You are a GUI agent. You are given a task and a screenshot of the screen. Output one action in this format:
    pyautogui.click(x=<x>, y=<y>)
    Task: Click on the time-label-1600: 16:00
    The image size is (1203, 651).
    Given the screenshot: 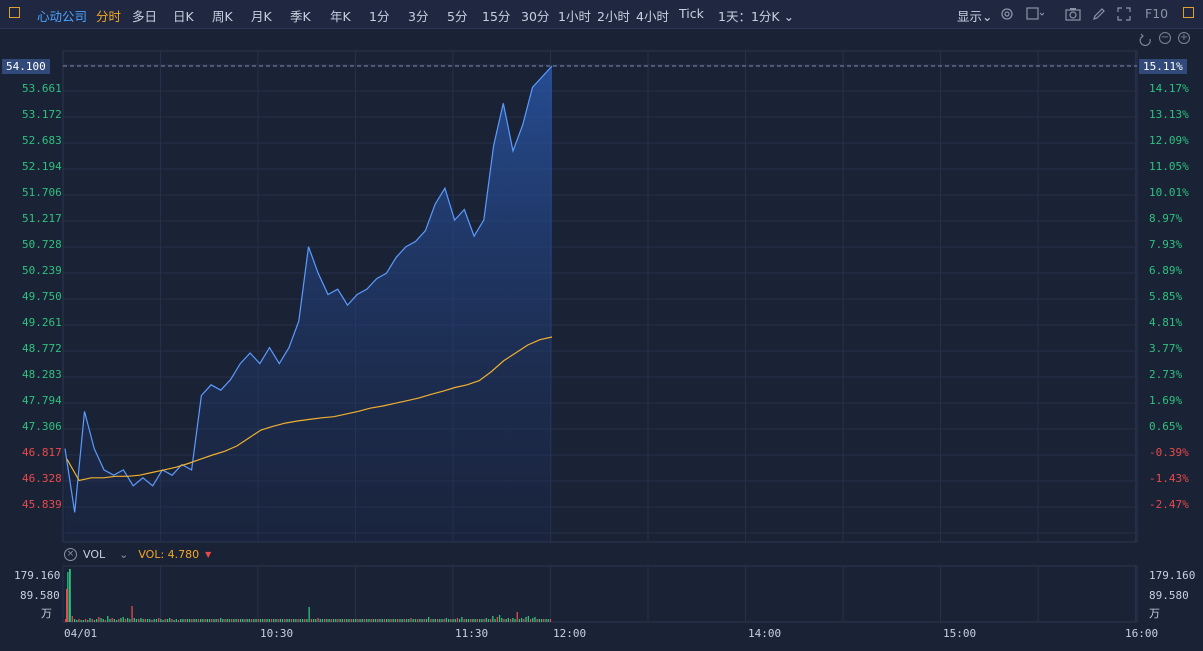 What is the action you would take?
    pyautogui.click(x=1142, y=633)
    